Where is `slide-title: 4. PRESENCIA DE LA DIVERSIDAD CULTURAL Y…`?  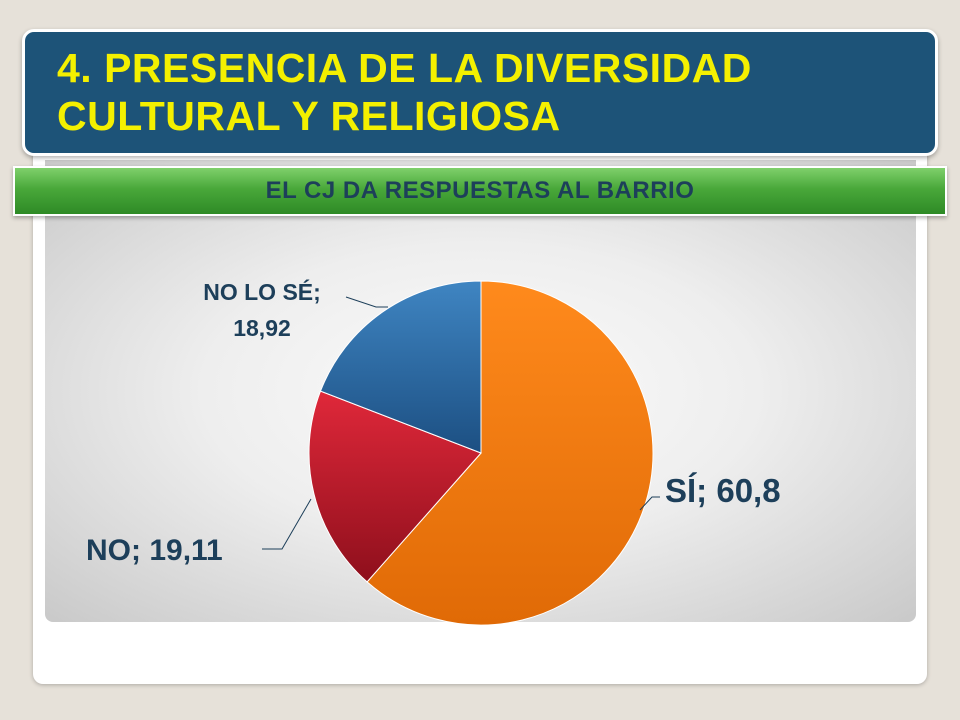 slide-title: 4. PRESENCIA DE LA DIVERSIDAD CULTURAL Y… is located at coordinates (404, 92).